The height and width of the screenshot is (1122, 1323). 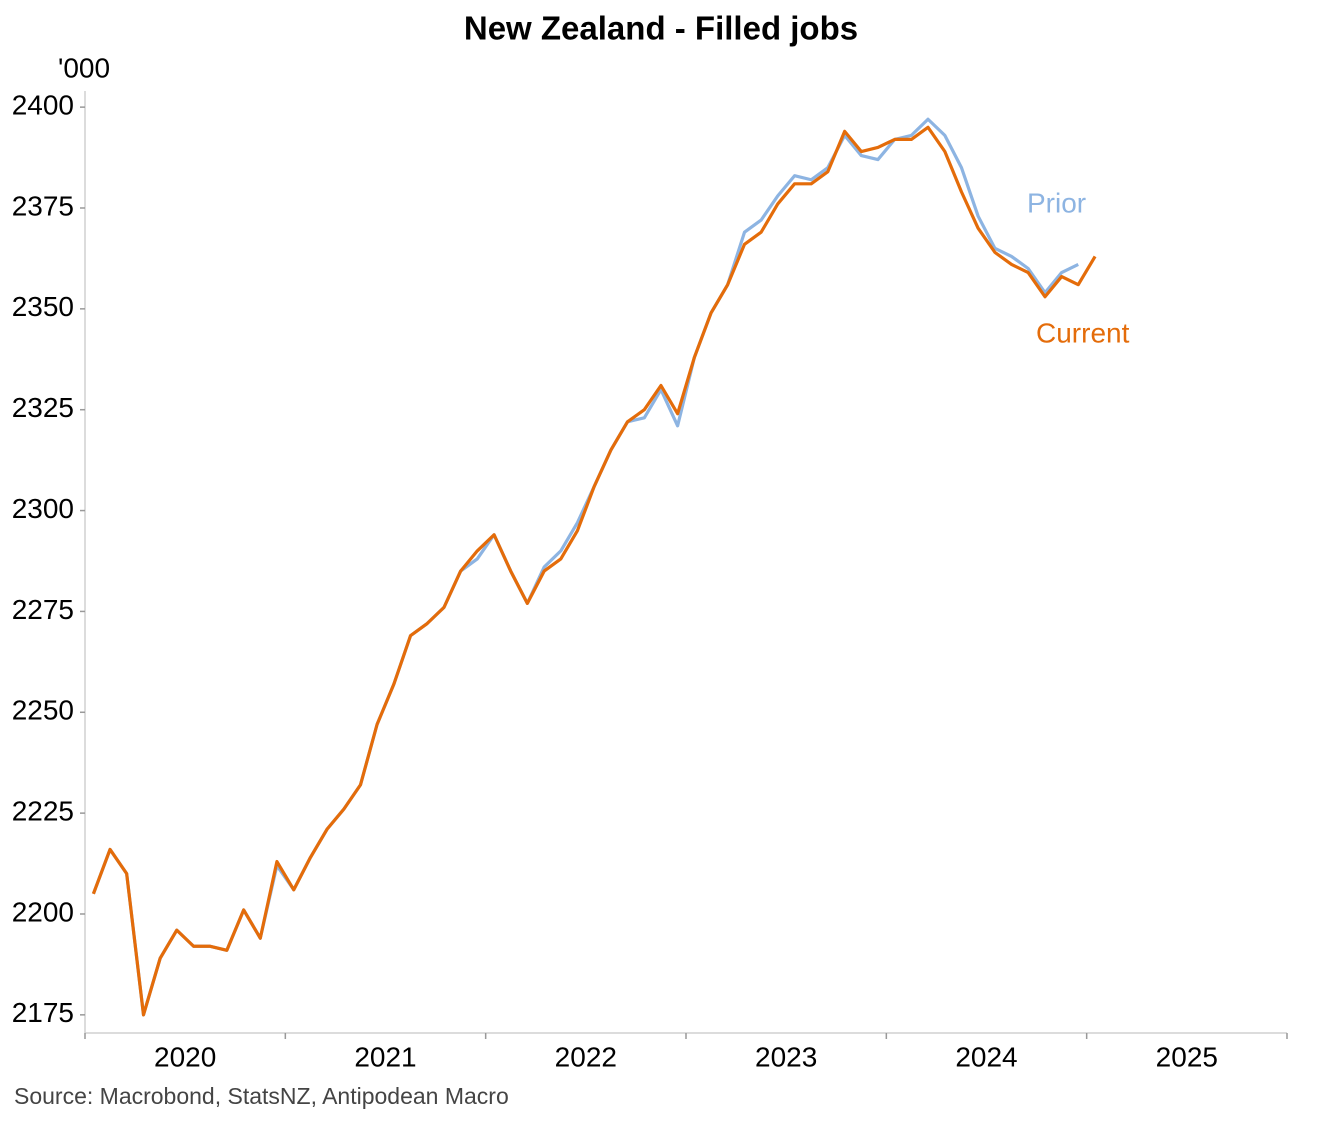 What do you see at coordinates (43, 306) in the screenshot?
I see `y-tick-label: 2350` at bounding box center [43, 306].